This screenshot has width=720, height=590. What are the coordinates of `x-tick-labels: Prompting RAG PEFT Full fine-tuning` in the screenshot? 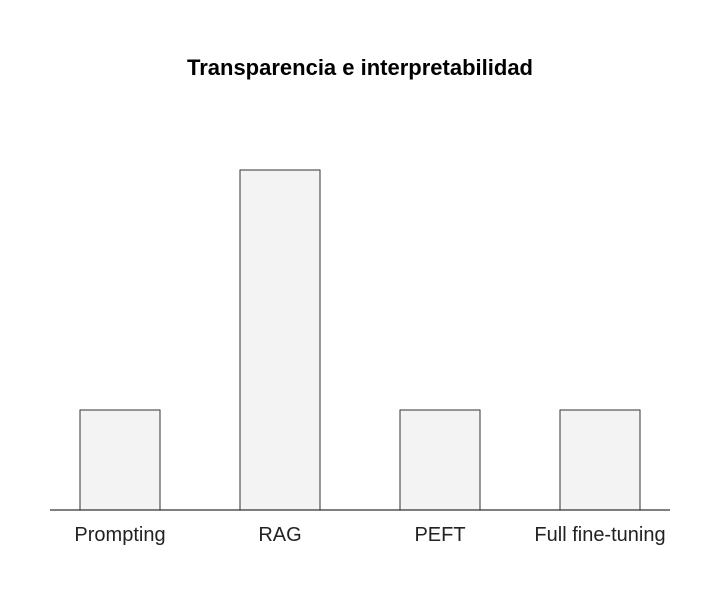 It's located at (369, 535).